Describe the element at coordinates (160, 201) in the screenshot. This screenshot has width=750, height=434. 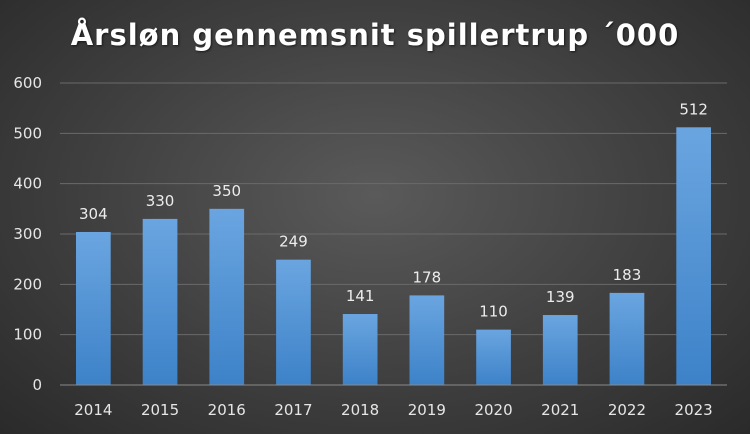
I see `data-label-2015: 330` at that location.